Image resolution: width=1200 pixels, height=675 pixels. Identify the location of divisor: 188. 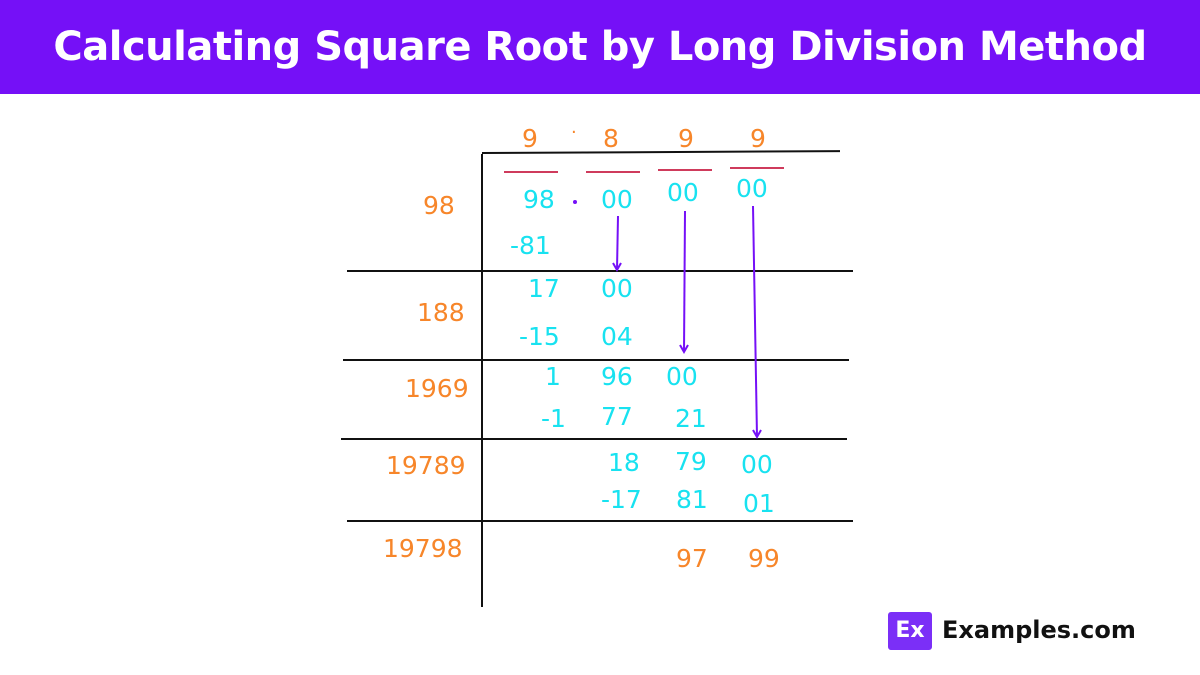
(441, 312).